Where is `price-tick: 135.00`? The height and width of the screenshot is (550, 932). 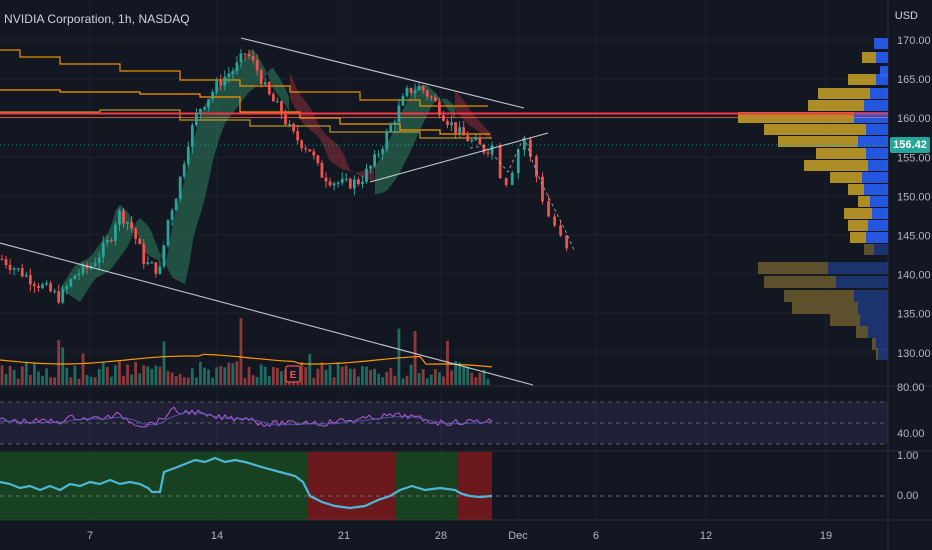 price-tick: 135.00 is located at coordinates (914, 315).